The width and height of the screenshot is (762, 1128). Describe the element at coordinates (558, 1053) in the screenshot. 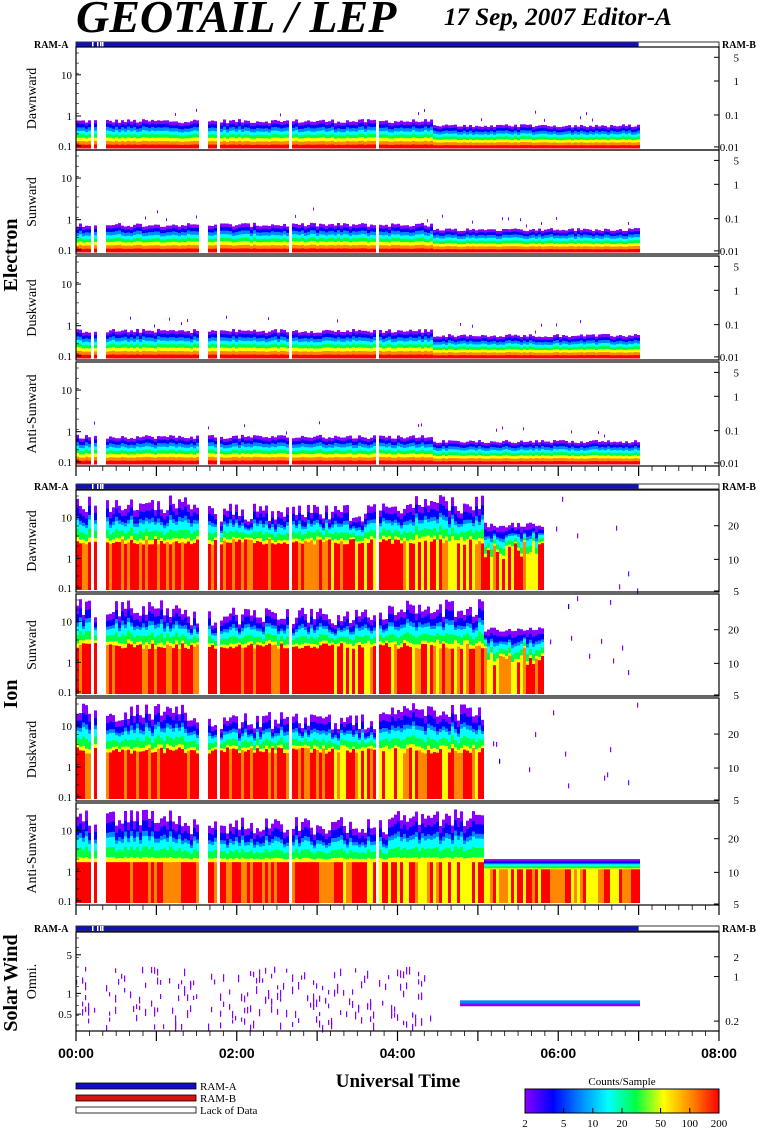

I see `x-tick-label: 06:00` at that location.